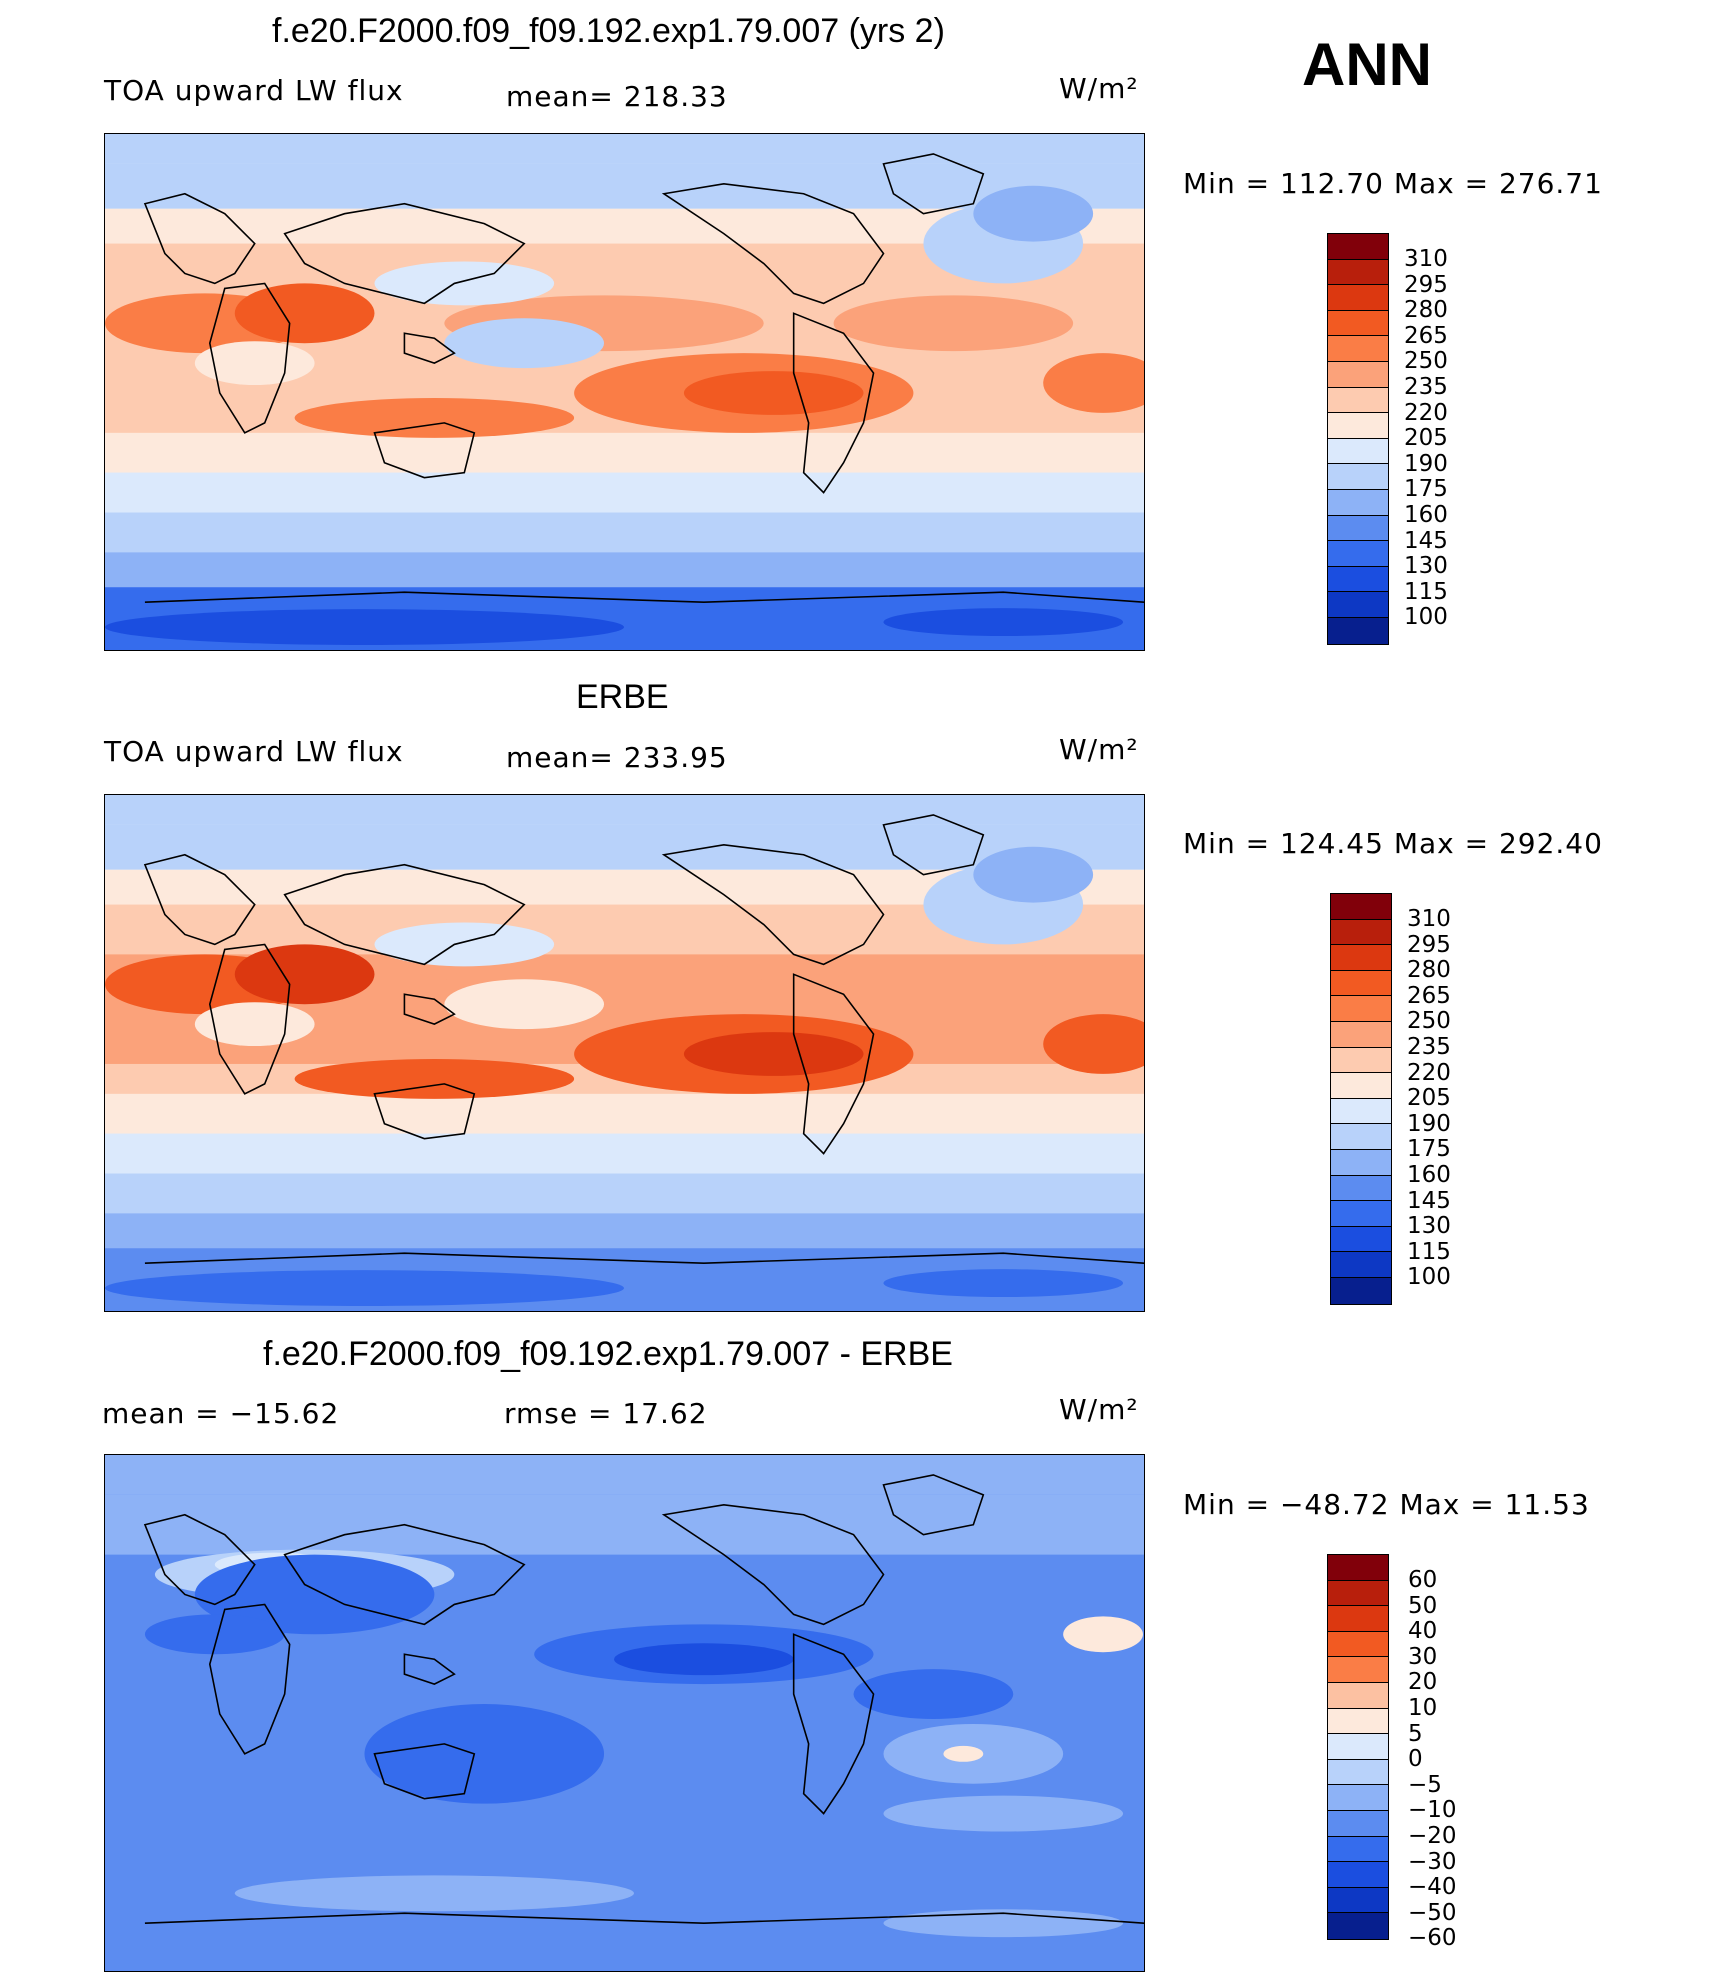  What do you see at coordinates (1423, 1708) in the screenshot?
I see `colorbar-tick-label: 10` at bounding box center [1423, 1708].